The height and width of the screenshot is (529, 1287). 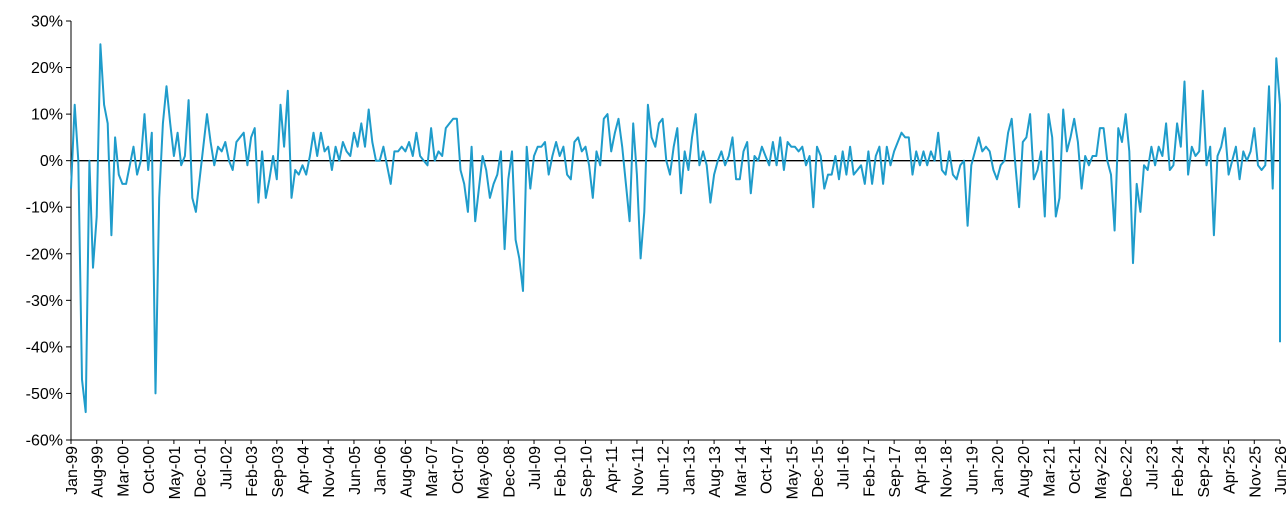 I want to click on y-tick-label: -20%, so click(x=44, y=254).